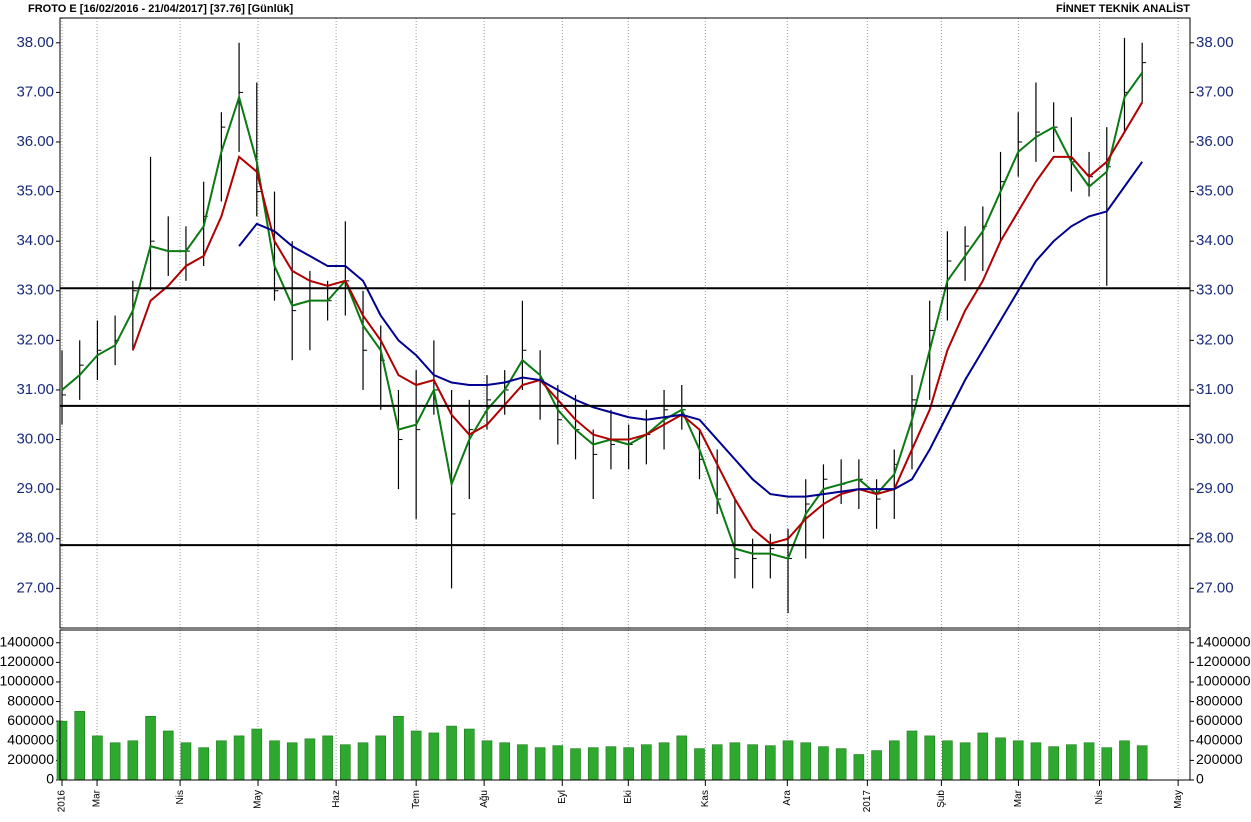 This screenshot has height=822, width=1251. What do you see at coordinates (705, 798) in the screenshot?
I see `x-tick-label: Kas` at bounding box center [705, 798].